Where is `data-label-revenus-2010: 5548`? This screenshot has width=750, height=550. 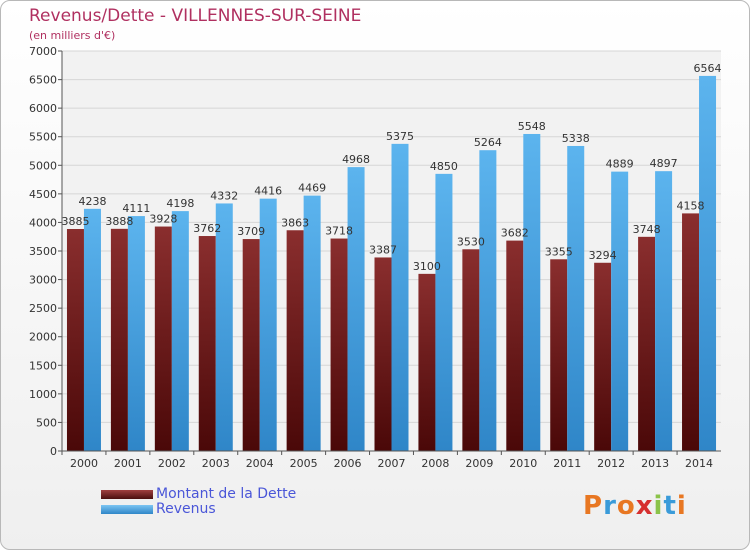
data-label-revenus-2010: 5548 is located at coordinates (532, 126).